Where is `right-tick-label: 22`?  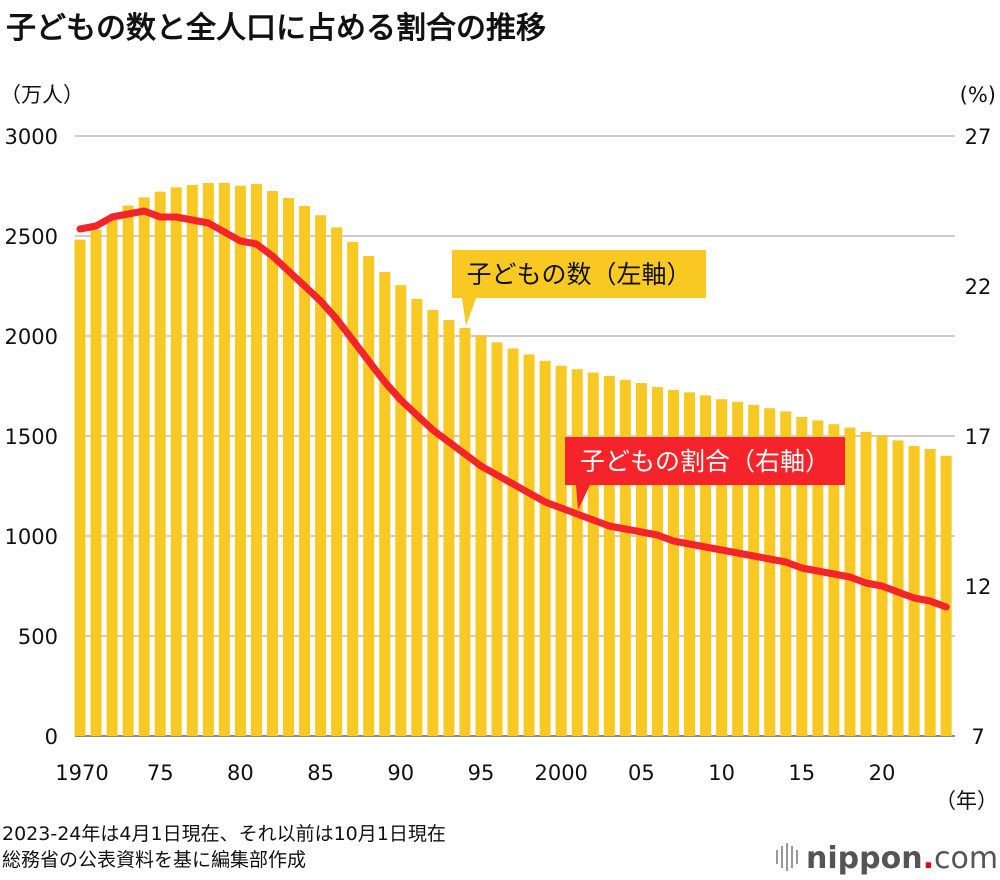
right-tick-label: 22 is located at coordinates (978, 287).